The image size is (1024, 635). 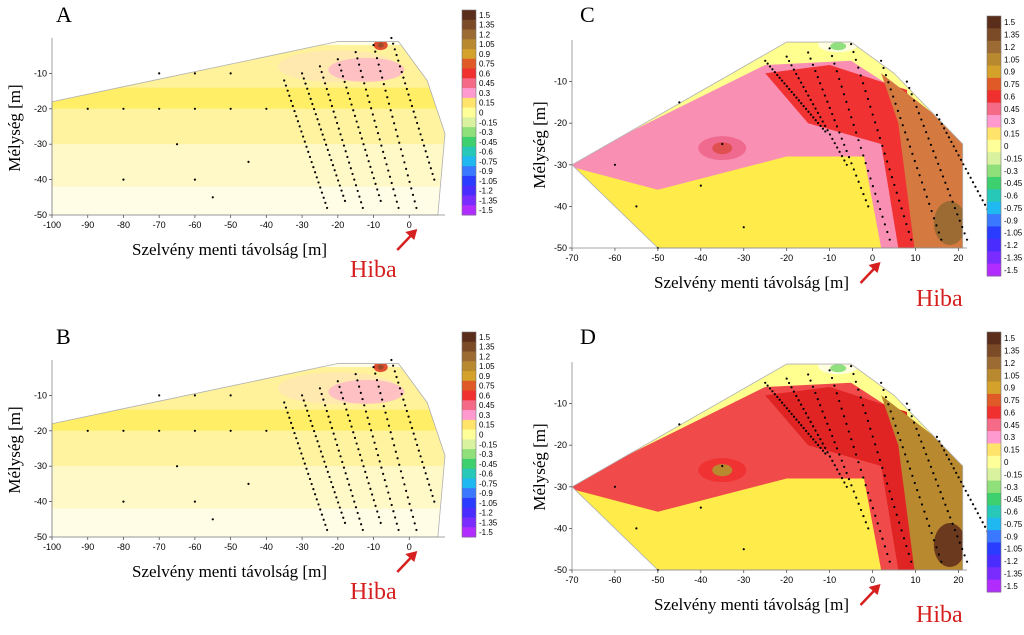 I want to click on colorbar-tick-label: 0.75, so click(x=1012, y=400).